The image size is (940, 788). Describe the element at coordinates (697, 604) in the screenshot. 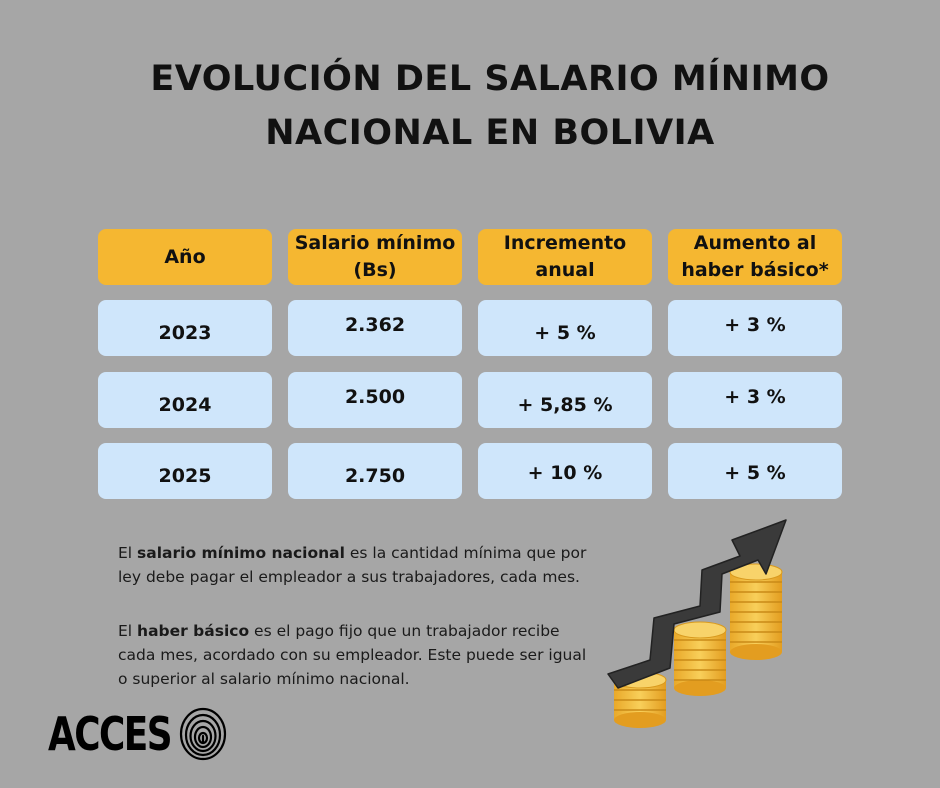

I see `growth-arrow-icon` at that location.